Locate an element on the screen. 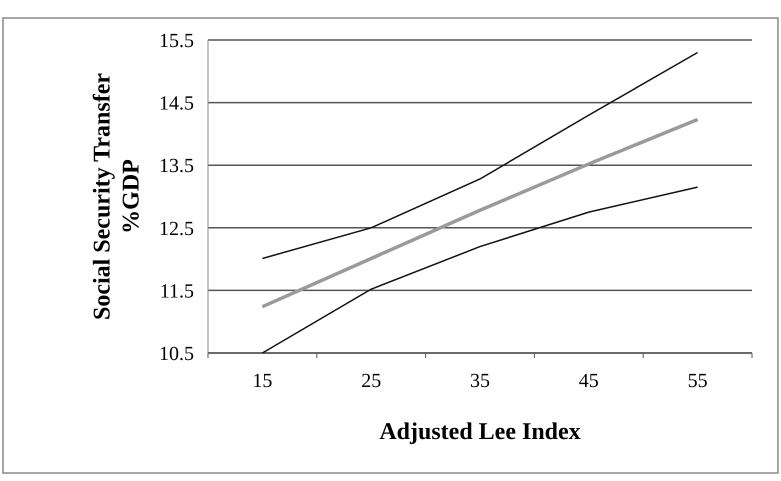 The height and width of the screenshot is (481, 781). y-axis-title: Social Security Transfer %GDP is located at coordinates (117, 196).